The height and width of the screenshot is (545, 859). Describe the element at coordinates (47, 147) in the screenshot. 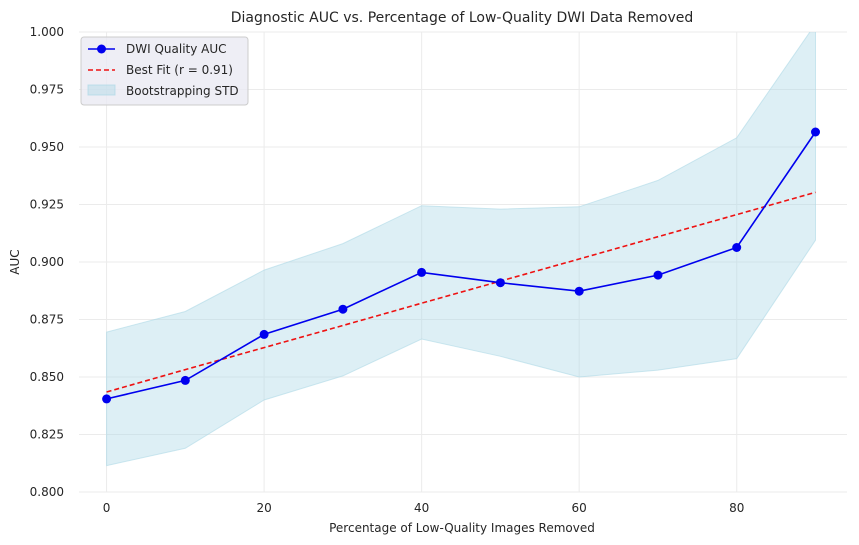

I see `y-tick-label: 0.950` at that location.